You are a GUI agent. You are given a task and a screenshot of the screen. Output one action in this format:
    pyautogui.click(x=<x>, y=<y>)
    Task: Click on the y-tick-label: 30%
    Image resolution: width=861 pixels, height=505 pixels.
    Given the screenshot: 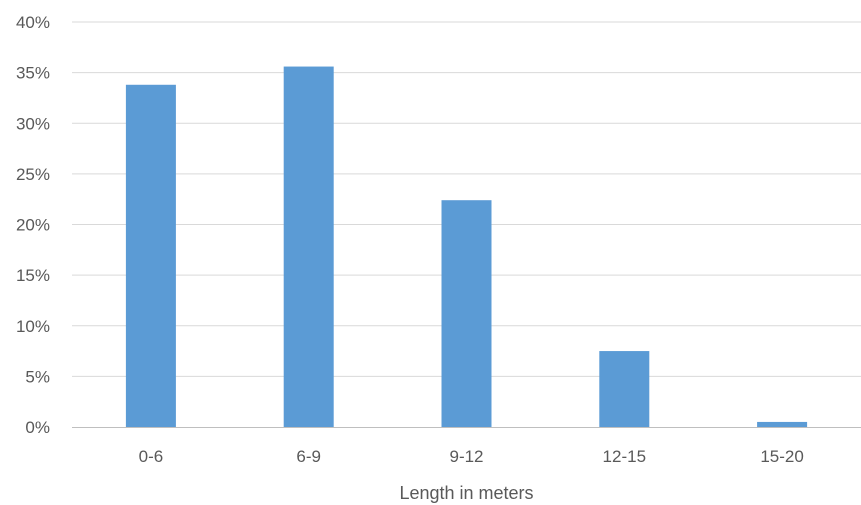 What is the action you would take?
    pyautogui.click(x=33, y=123)
    